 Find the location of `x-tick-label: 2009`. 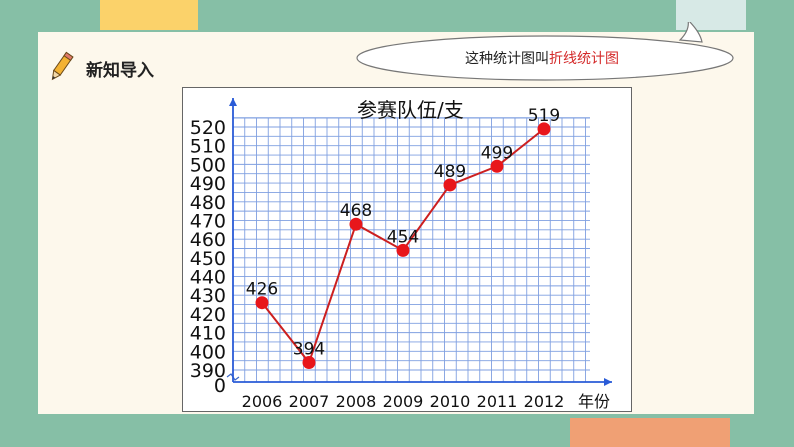

x-tick-label: 2009 is located at coordinates (403, 401).